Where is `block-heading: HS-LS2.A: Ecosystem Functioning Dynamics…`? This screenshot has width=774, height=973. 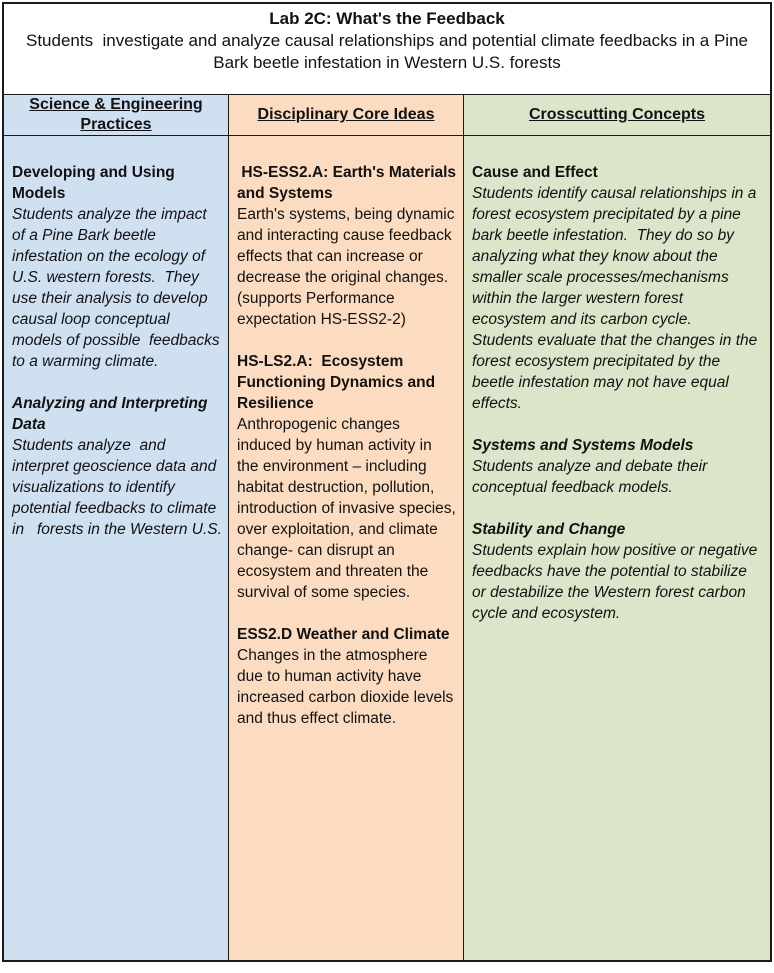 block-heading: HS-LS2.A: Ecosystem Functioning Dynamics… is located at coordinates (338, 382).